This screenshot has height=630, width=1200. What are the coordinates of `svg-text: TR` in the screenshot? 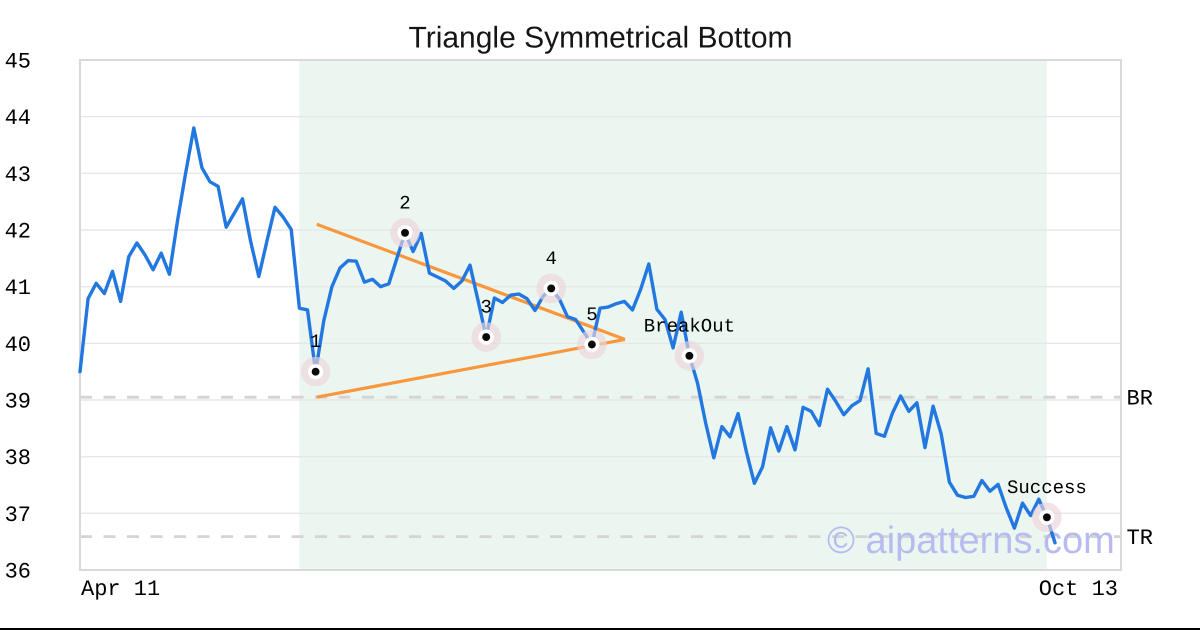 It's located at (1140, 538).